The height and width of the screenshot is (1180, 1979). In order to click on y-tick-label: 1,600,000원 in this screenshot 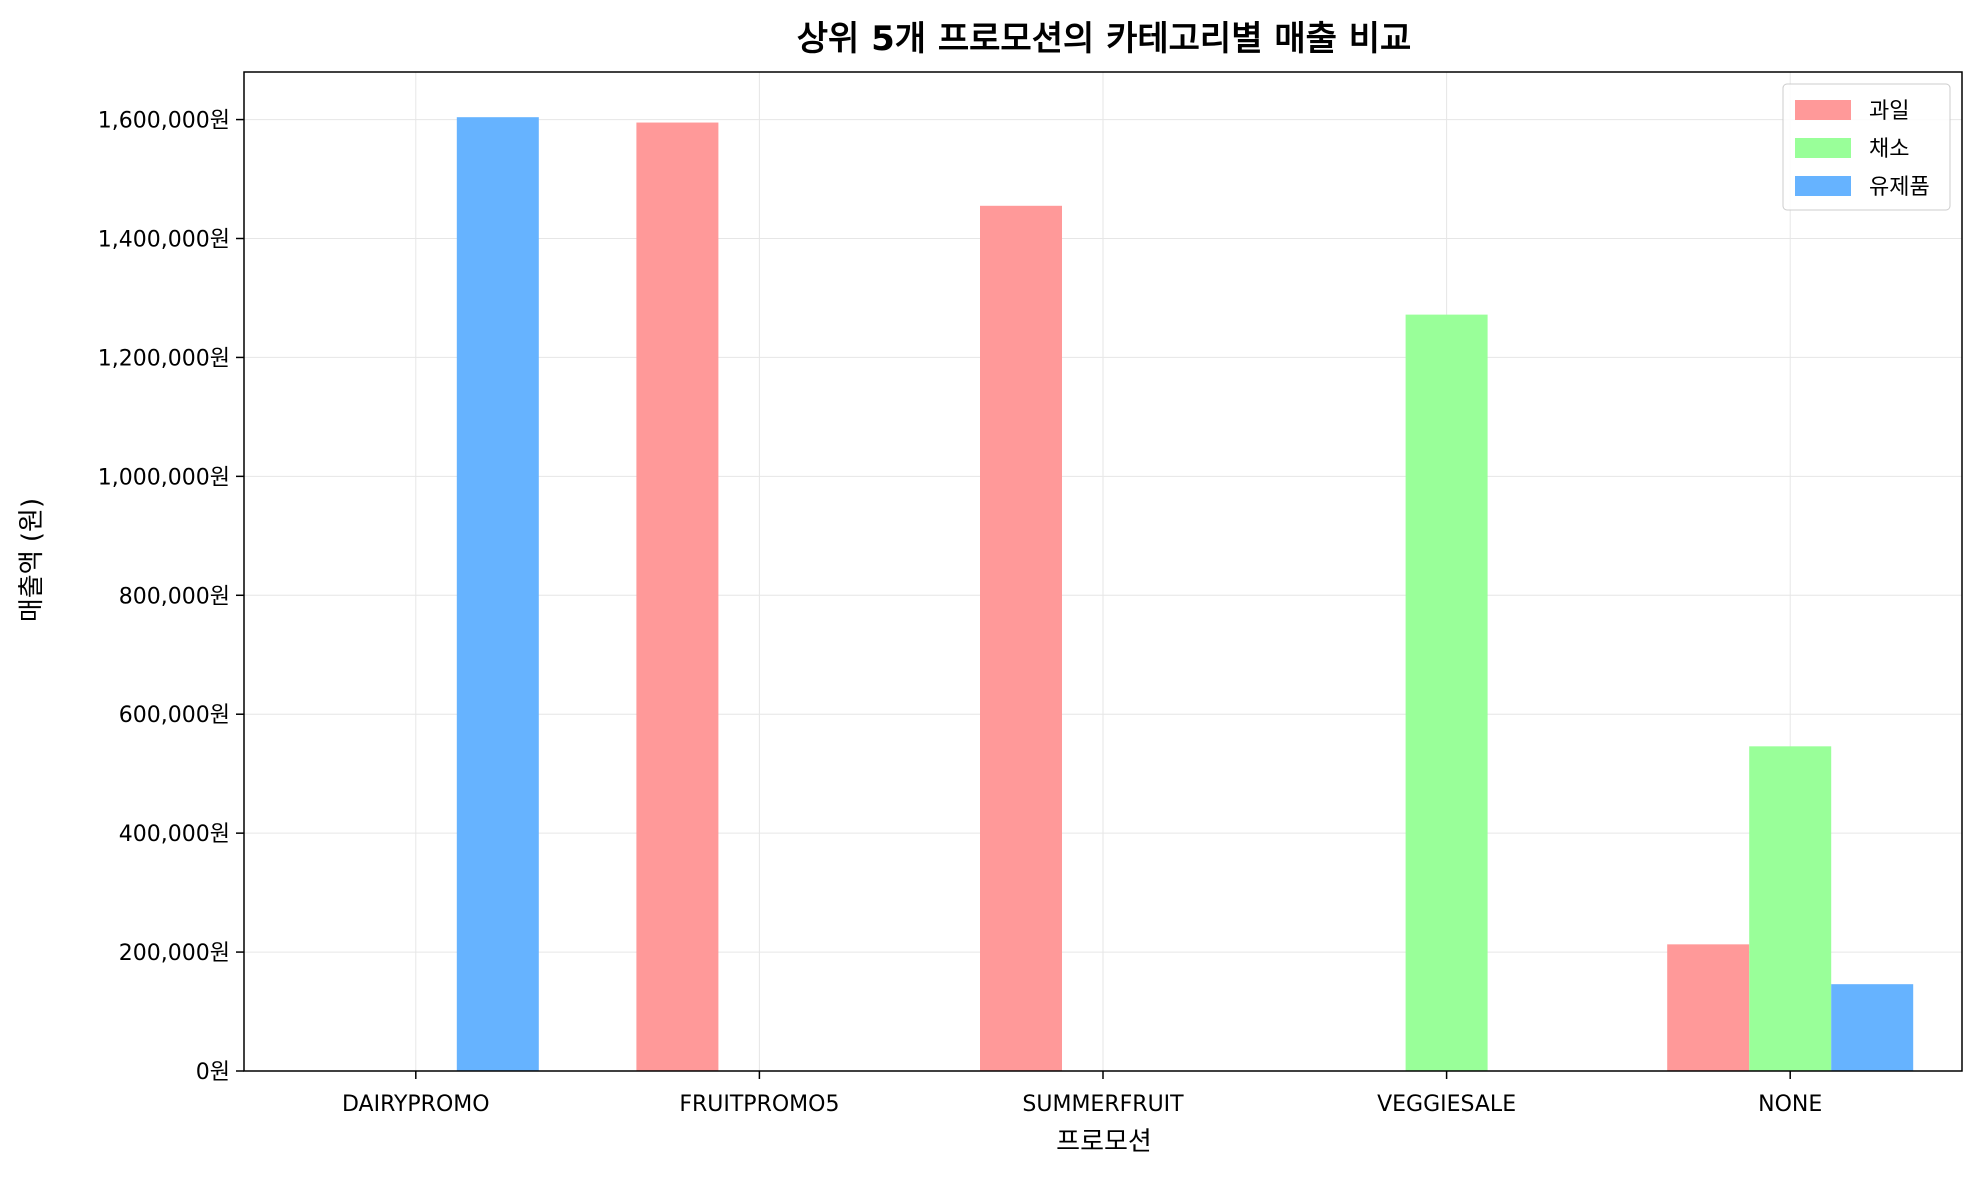, I will do `click(164, 121)`.